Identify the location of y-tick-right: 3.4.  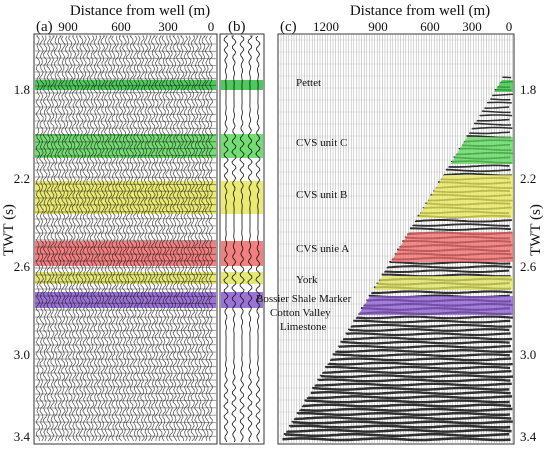
(528, 436).